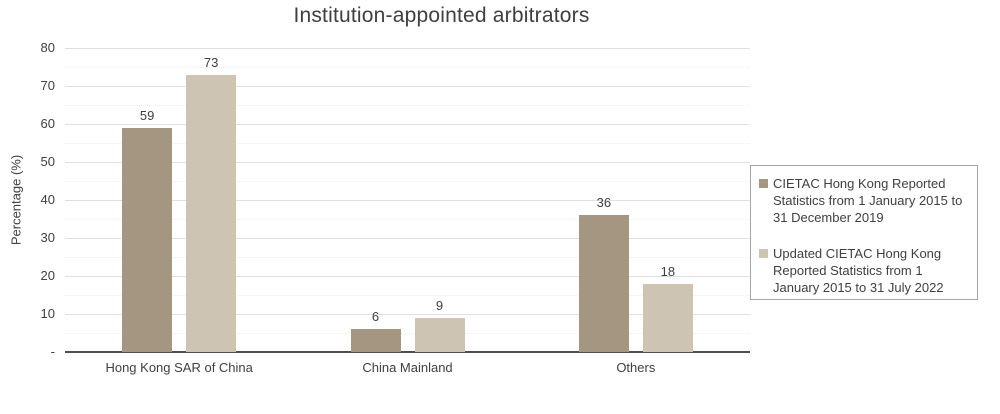 Image resolution: width=1000 pixels, height=414 pixels. Describe the element at coordinates (375, 317) in the screenshot. I see `bar-value-label: 6` at that location.